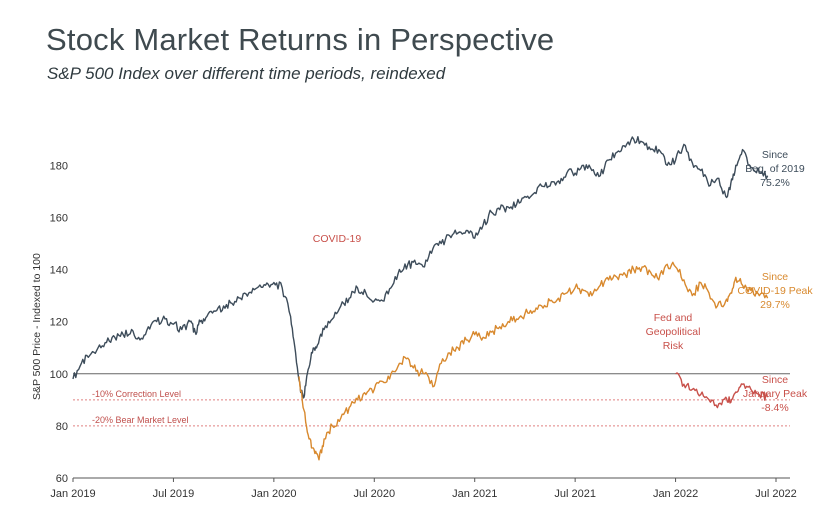 The height and width of the screenshot is (515, 821). What do you see at coordinates (140, 420) in the screenshot?
I see `reference-line-label: -20% Bear Market Level` at bounding box center [140, 420].